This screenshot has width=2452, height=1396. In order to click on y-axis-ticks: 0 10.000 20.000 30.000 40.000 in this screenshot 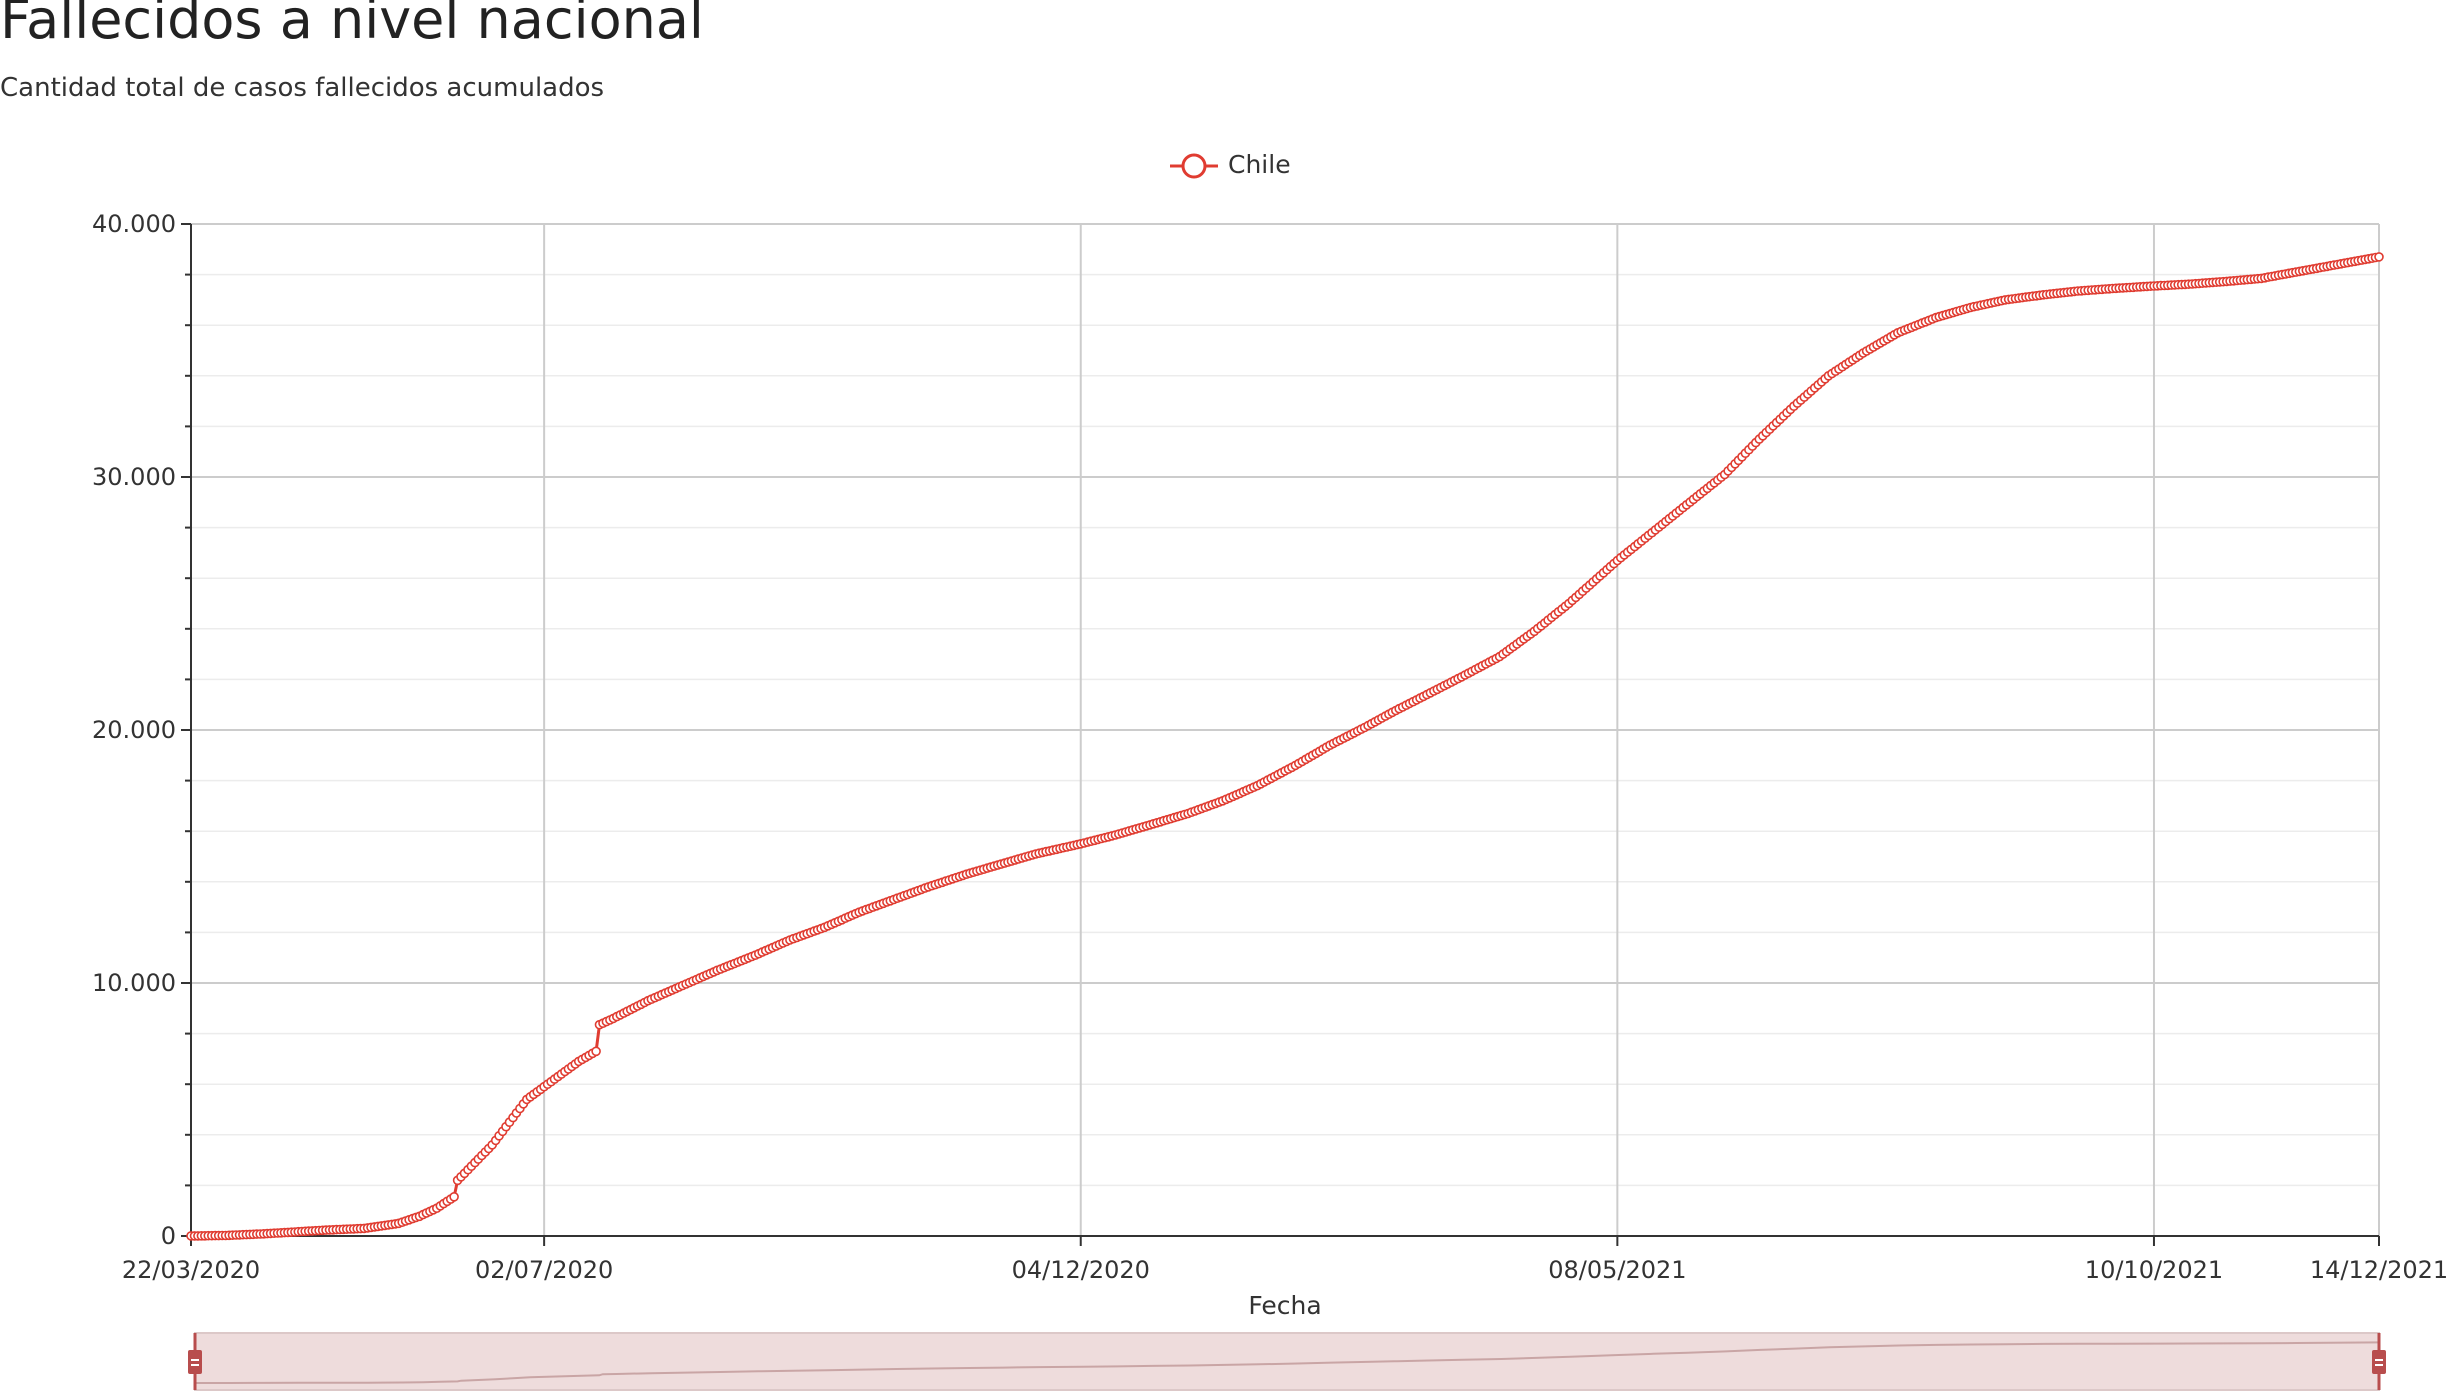, I will do `click(141, 730)`.